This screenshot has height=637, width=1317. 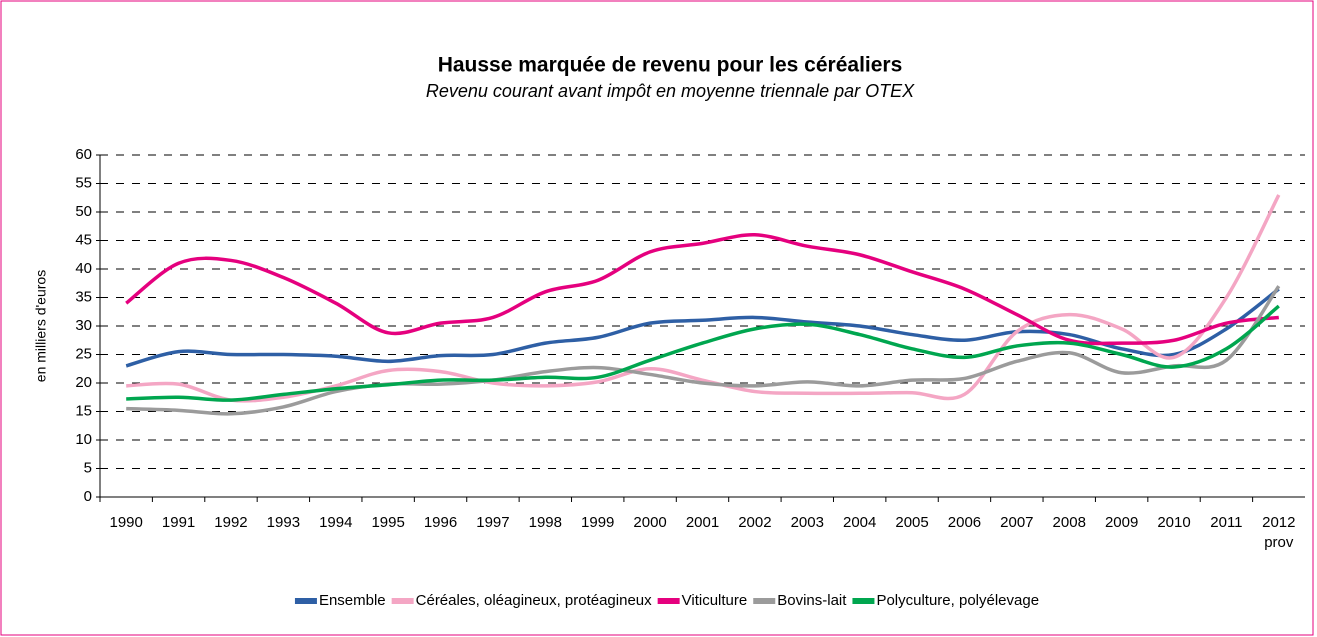 What do you see at coordinates (83, 325) in the screenshot?
I see `y-tick-label: 30` at bounding box center [83, 325].